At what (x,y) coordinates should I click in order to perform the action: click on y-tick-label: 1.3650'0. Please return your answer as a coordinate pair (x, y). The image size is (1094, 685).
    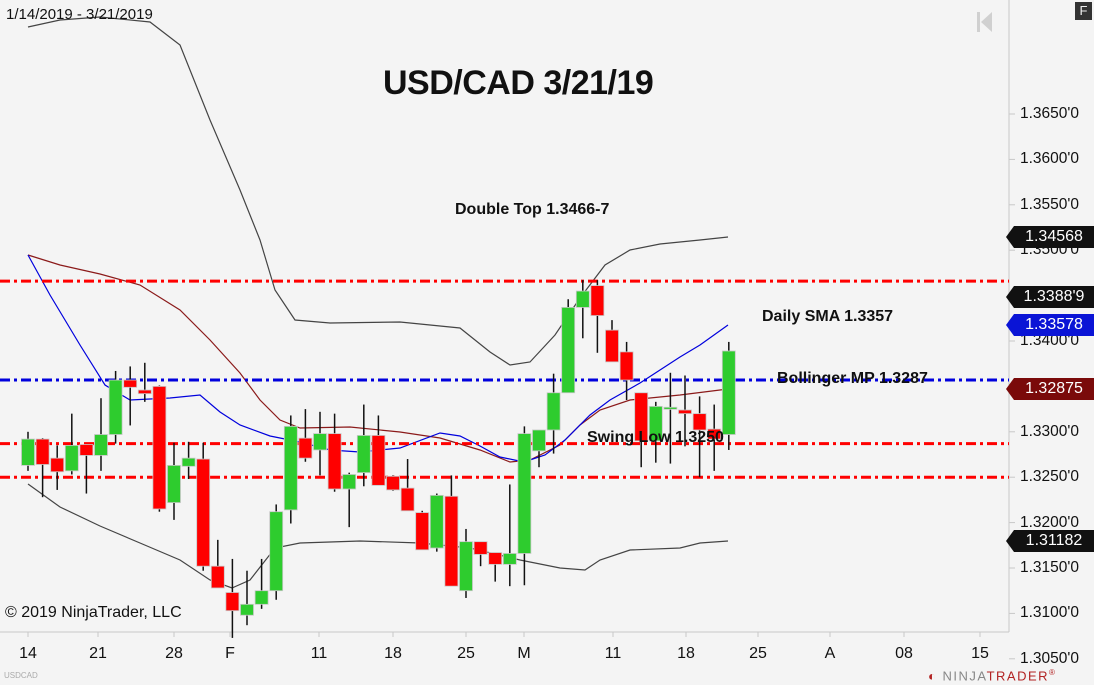
    Looking at the image, I should click on (1049, 113).